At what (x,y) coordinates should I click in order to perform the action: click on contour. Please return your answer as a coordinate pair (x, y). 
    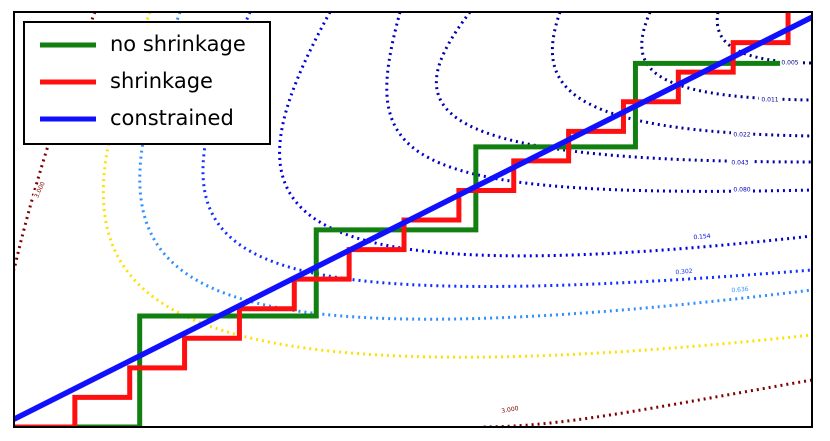
    Looking at the image, I should click on (726, 57).